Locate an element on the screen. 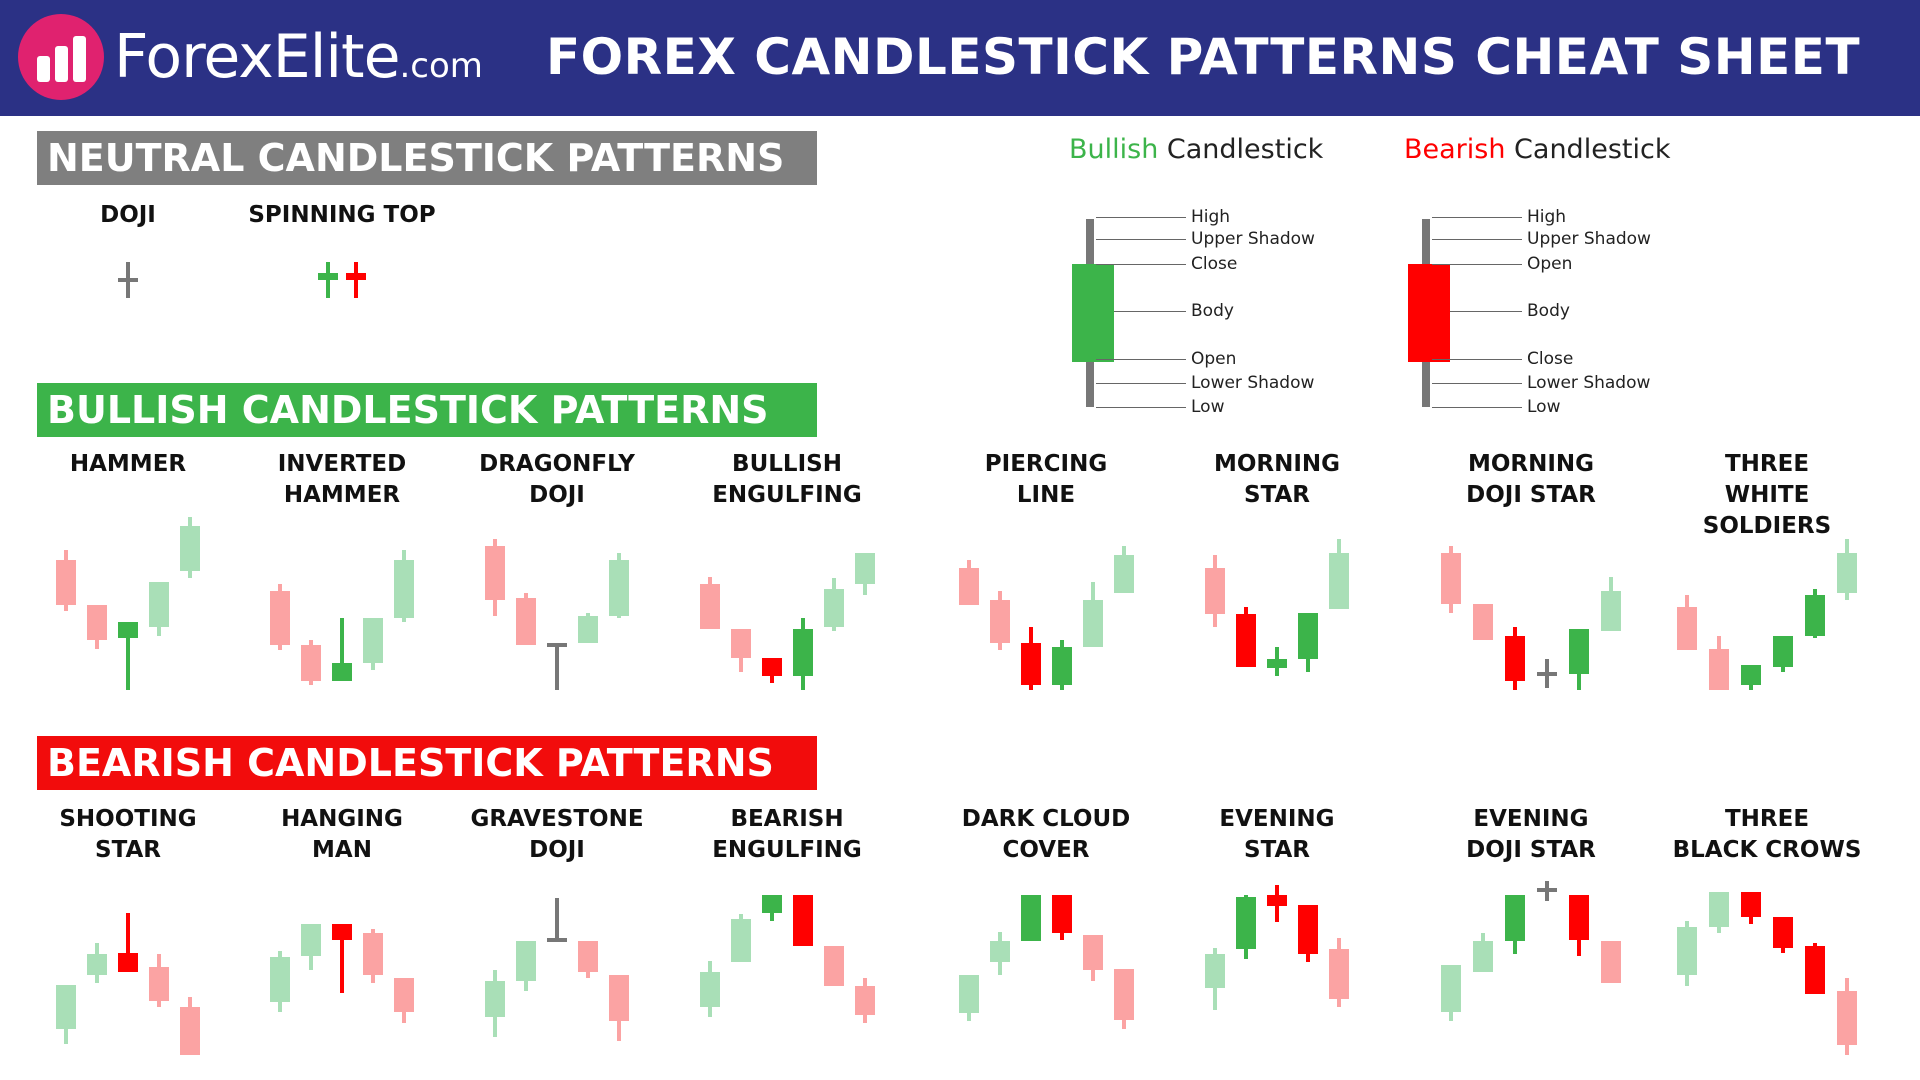  legend-label-high: High is located at coordinates (1547, 217).